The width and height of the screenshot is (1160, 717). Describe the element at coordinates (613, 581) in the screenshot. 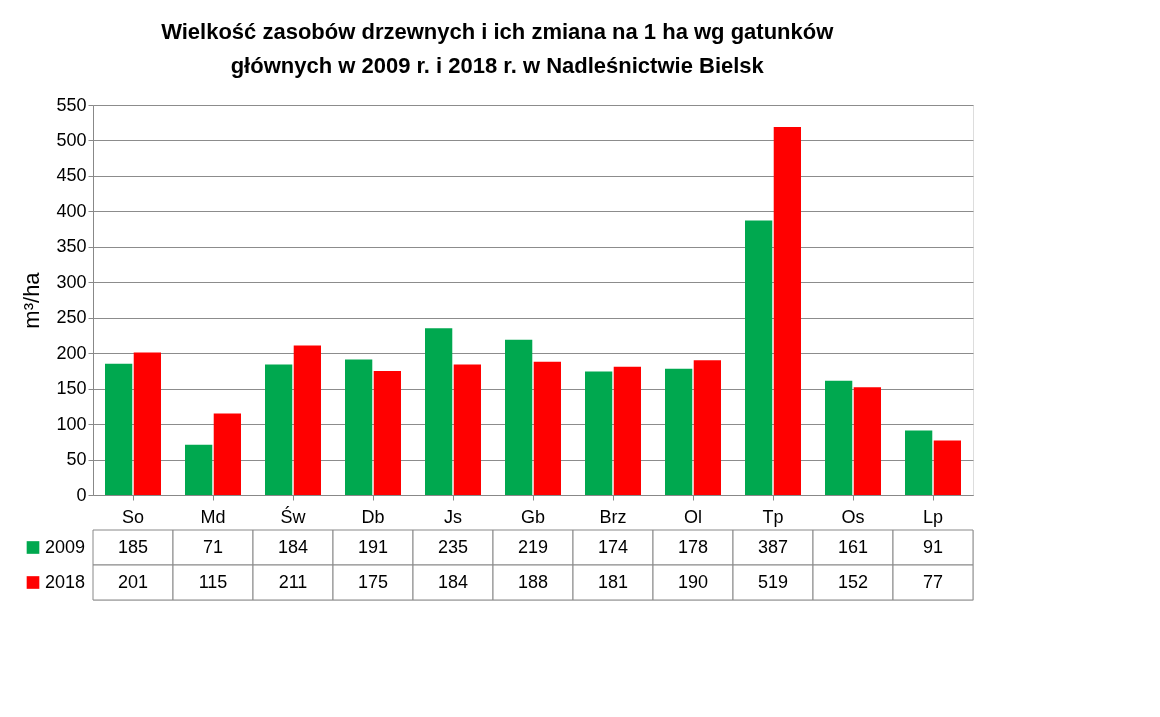

I see `data-label: 181` at that location.